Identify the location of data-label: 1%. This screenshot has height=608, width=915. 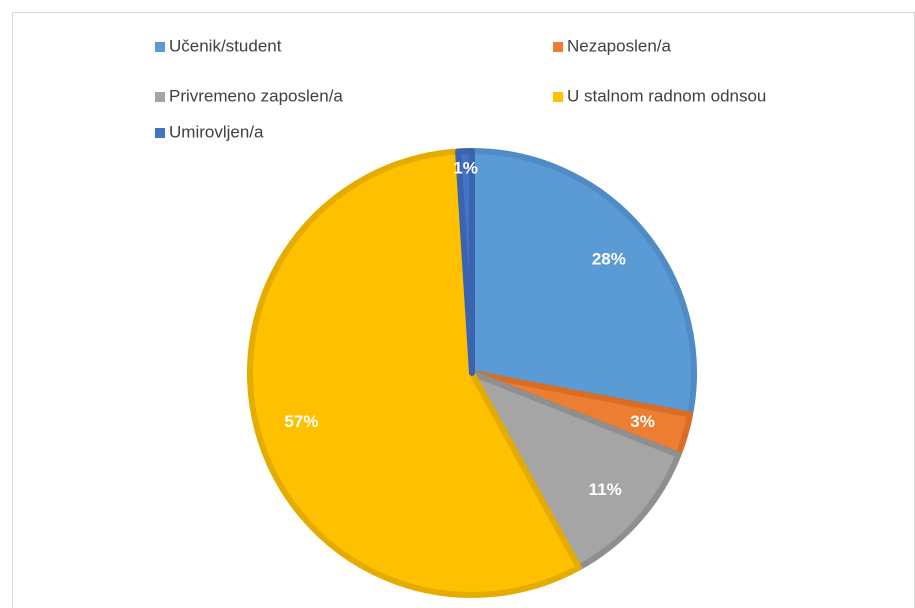
(465, 167).